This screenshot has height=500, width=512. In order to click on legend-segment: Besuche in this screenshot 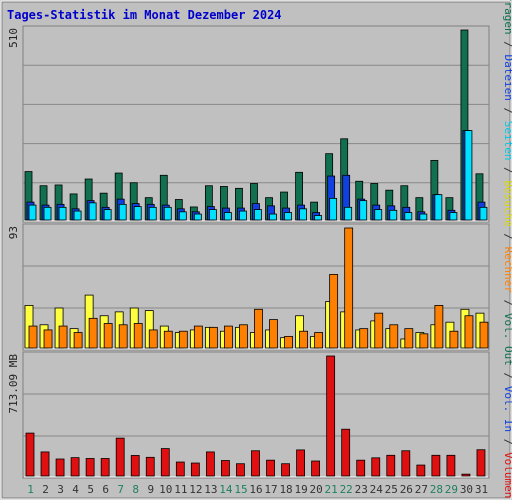, I will do `click(507, 203)`.